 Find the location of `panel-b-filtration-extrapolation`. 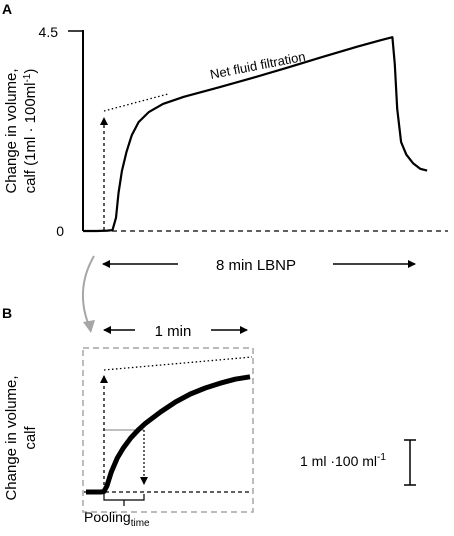

panel-b-filtration-extrapolation is located at coordinates (178, 363).